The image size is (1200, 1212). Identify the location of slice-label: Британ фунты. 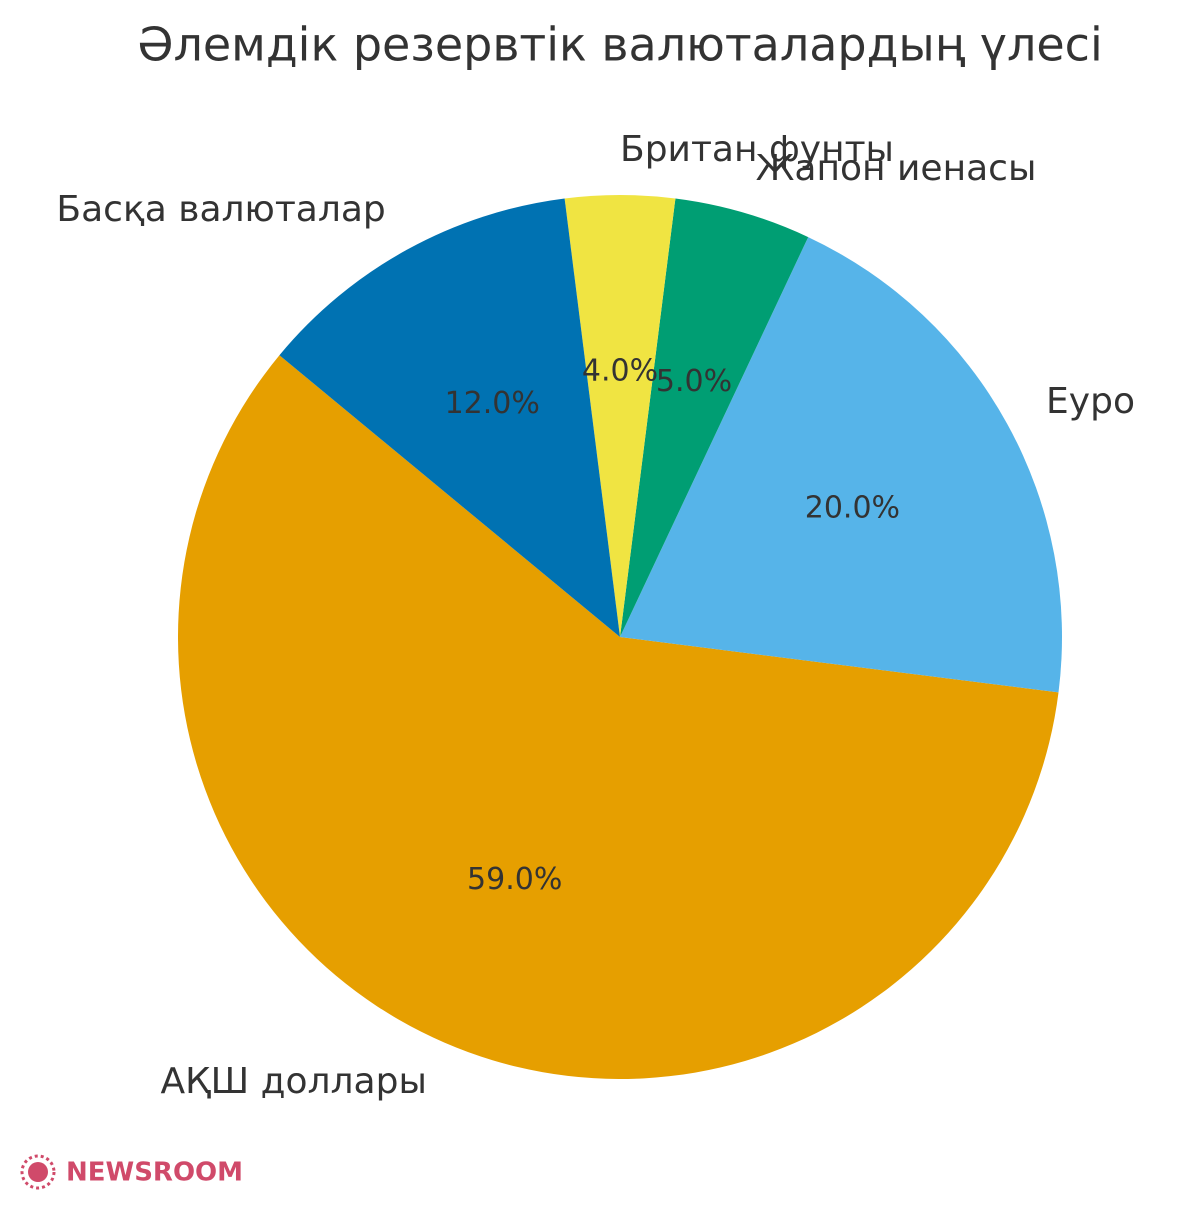
(757, 149).